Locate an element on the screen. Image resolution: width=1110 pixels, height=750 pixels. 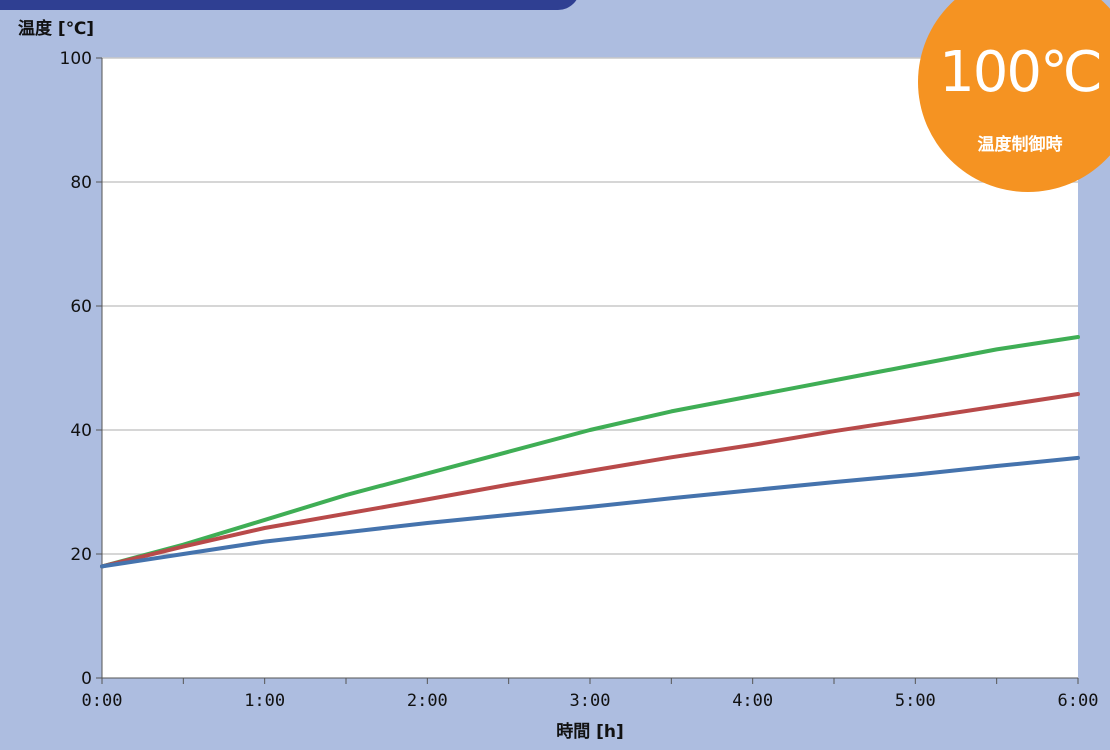
y-tick-label: 0 is located at coordinates (86, 679).